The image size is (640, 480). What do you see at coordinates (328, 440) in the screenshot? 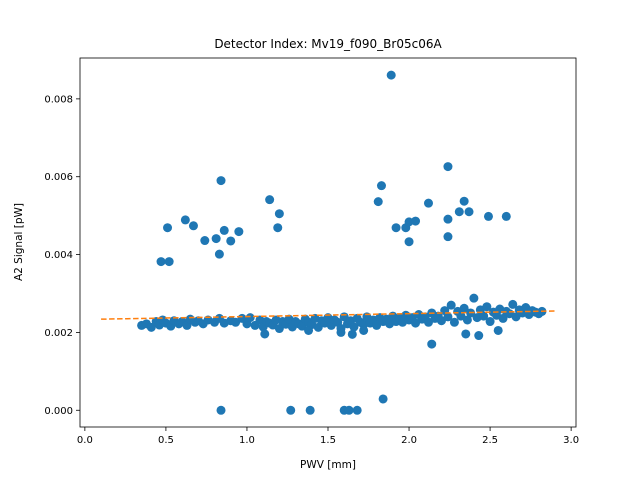
I see `x-tick-label: 1.5` at bounding box center [328, 440].